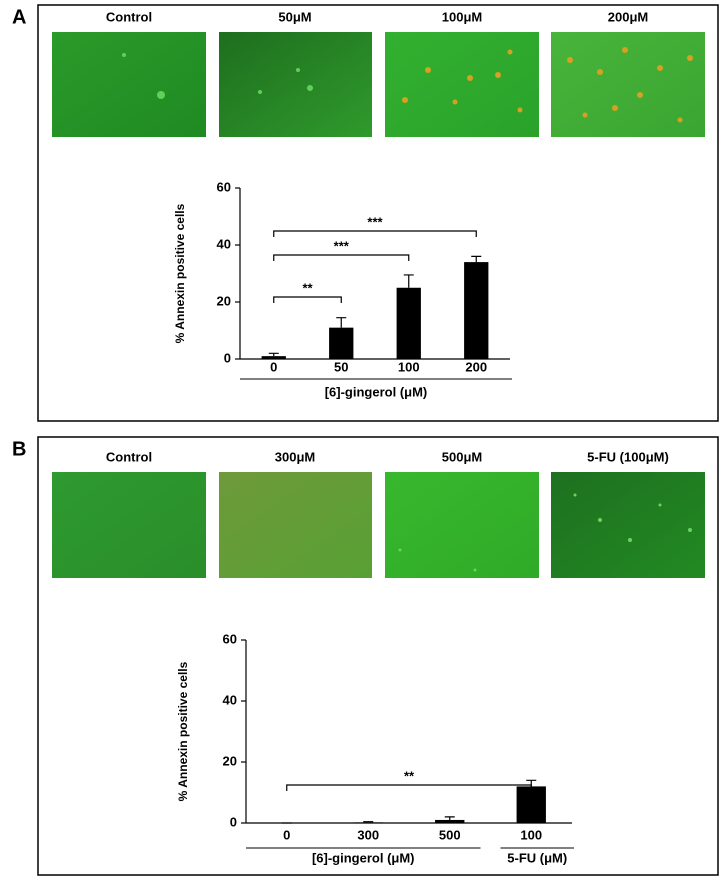 The image size is (725, 879). Describe the element at coordinates (19, 17) in the screenshot. I see `panel-label: A` at that location.